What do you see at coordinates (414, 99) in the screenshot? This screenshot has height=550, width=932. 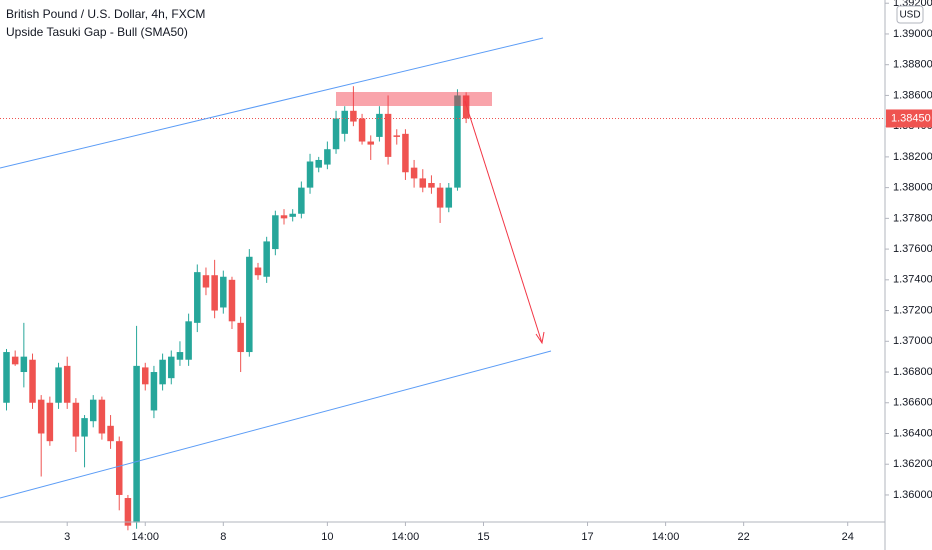 I see `resistance-zone` at bounding box center [414, 99].